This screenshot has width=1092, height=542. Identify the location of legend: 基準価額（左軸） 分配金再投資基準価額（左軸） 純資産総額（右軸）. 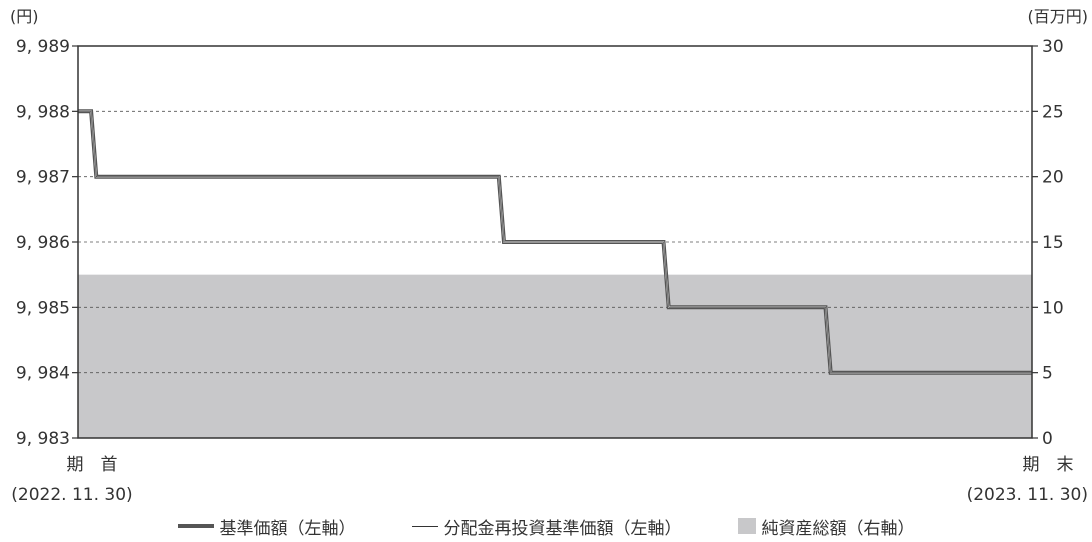
(546, 526).